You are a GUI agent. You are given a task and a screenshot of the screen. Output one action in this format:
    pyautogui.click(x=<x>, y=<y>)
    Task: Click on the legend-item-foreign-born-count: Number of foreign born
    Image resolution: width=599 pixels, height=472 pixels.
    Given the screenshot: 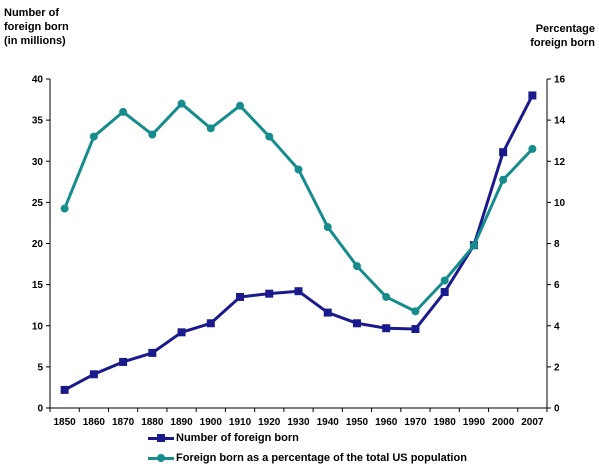 What is the action you would take?
    pyautogui.click(x=223, y=438)
    